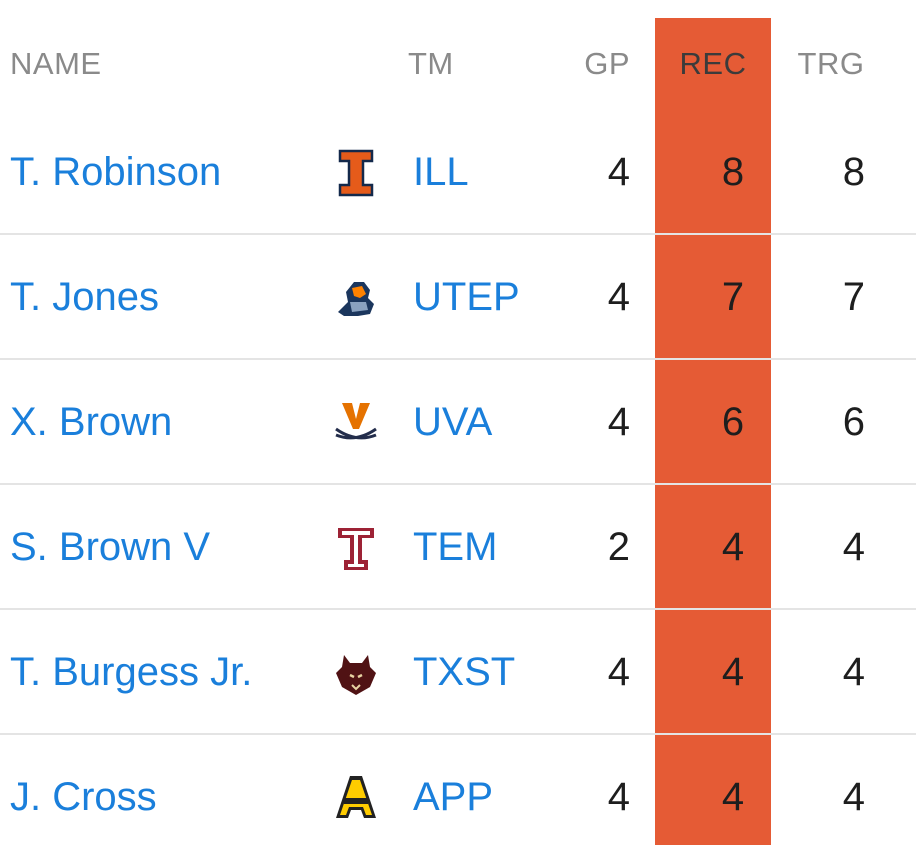 This screenshot has height=850, width=916. What do you see at coordinates (607, 63) in the screenshot?
I see `column-header-games-played: GP` at bounding box center [607, 63].